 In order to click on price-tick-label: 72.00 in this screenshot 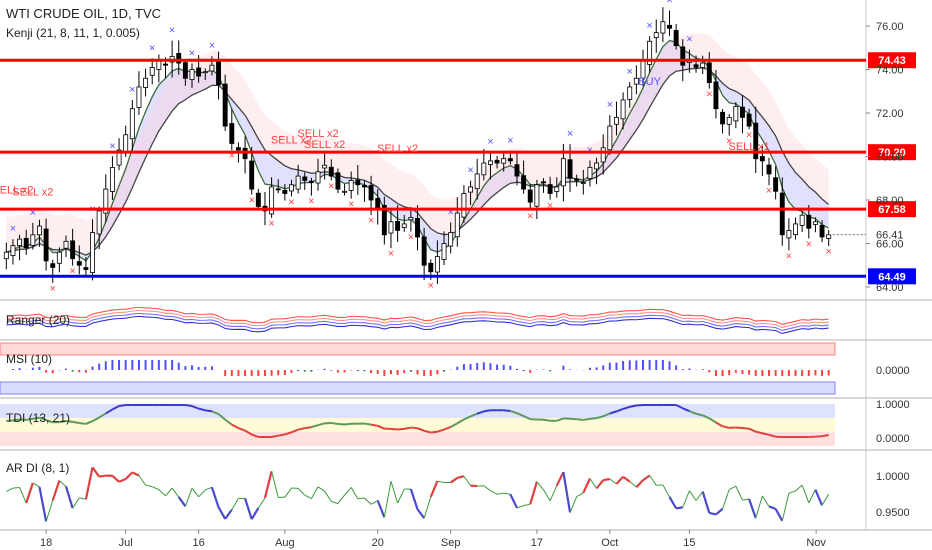, I will do `click(890, 114)`.